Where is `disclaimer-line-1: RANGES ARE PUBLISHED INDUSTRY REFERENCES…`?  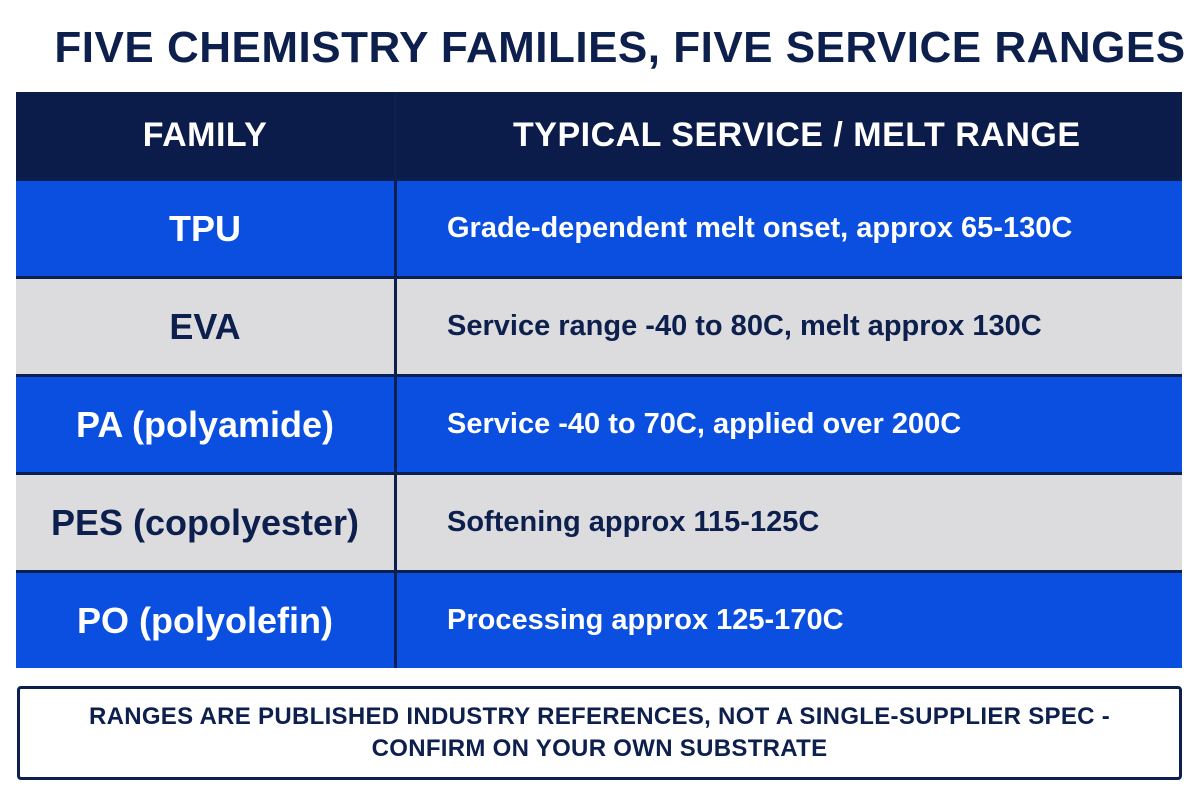
disclaimer-line-1: RANGES ARE PUBLISHED INDUSTRY REFERENCES… is located at coordinates (599, 716).